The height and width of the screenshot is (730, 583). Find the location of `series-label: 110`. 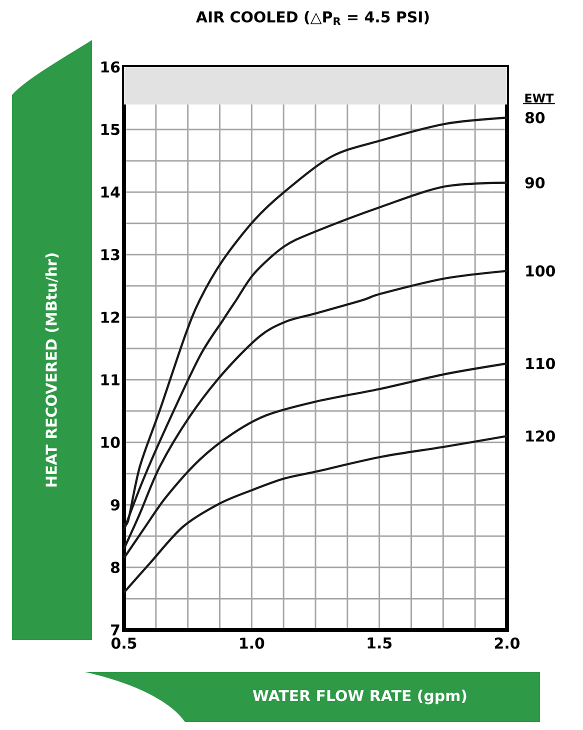

series-label: 110 is located at coordinates (540, 364).